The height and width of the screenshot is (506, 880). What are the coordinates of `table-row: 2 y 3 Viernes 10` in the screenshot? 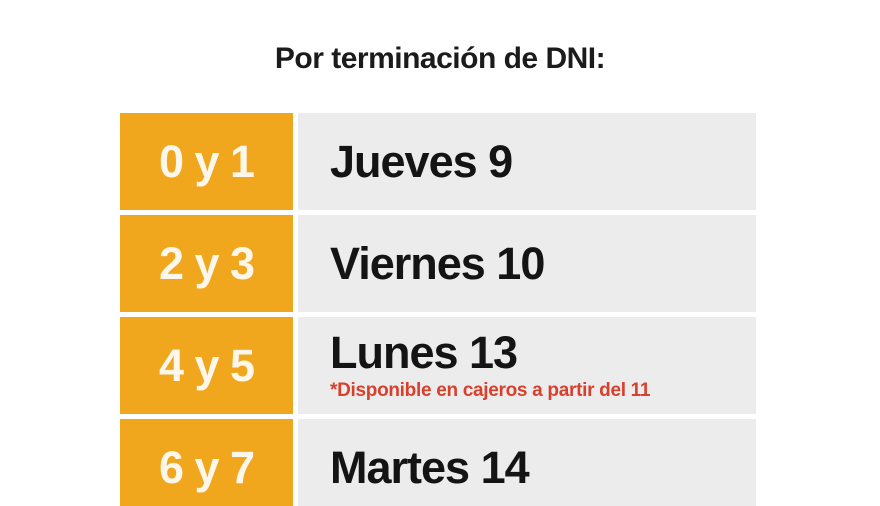 It's located at (438, 263).